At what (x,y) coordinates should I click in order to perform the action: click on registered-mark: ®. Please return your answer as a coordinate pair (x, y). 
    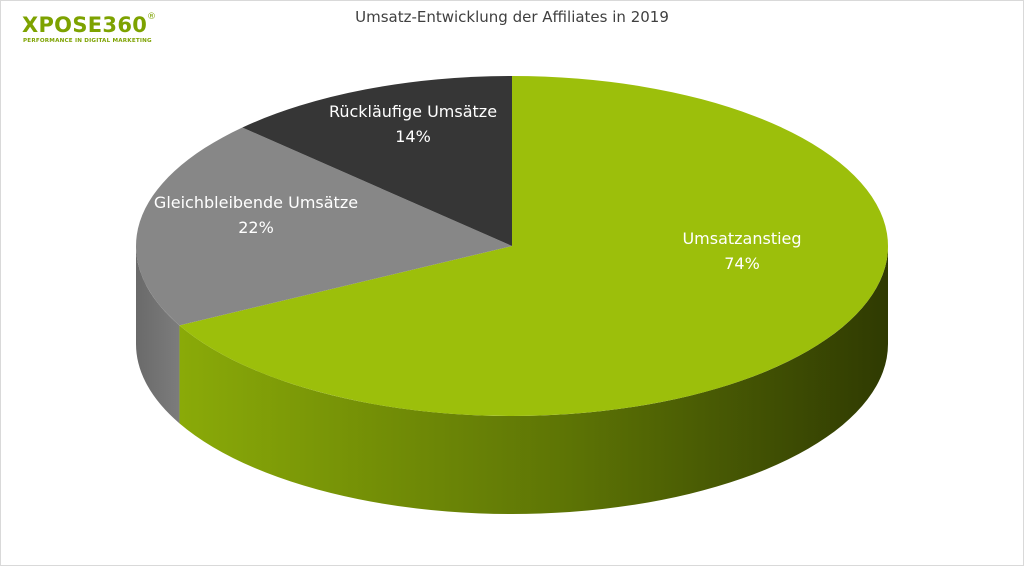
    Looking at the image, I should click on (151, 17).